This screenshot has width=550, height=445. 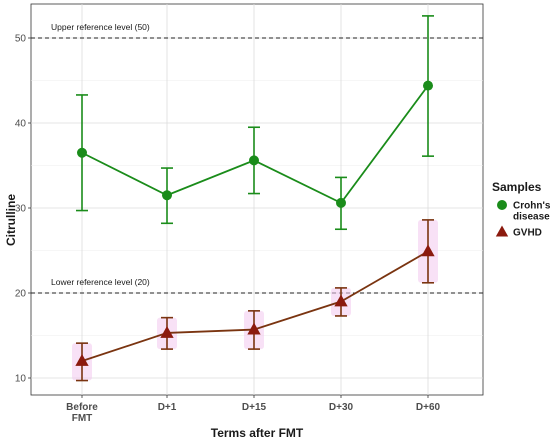 What do you see at coordinates (428, 407) in the screenshot?
I see `x-tick-label: D+60` at bounding box center [428, 407].